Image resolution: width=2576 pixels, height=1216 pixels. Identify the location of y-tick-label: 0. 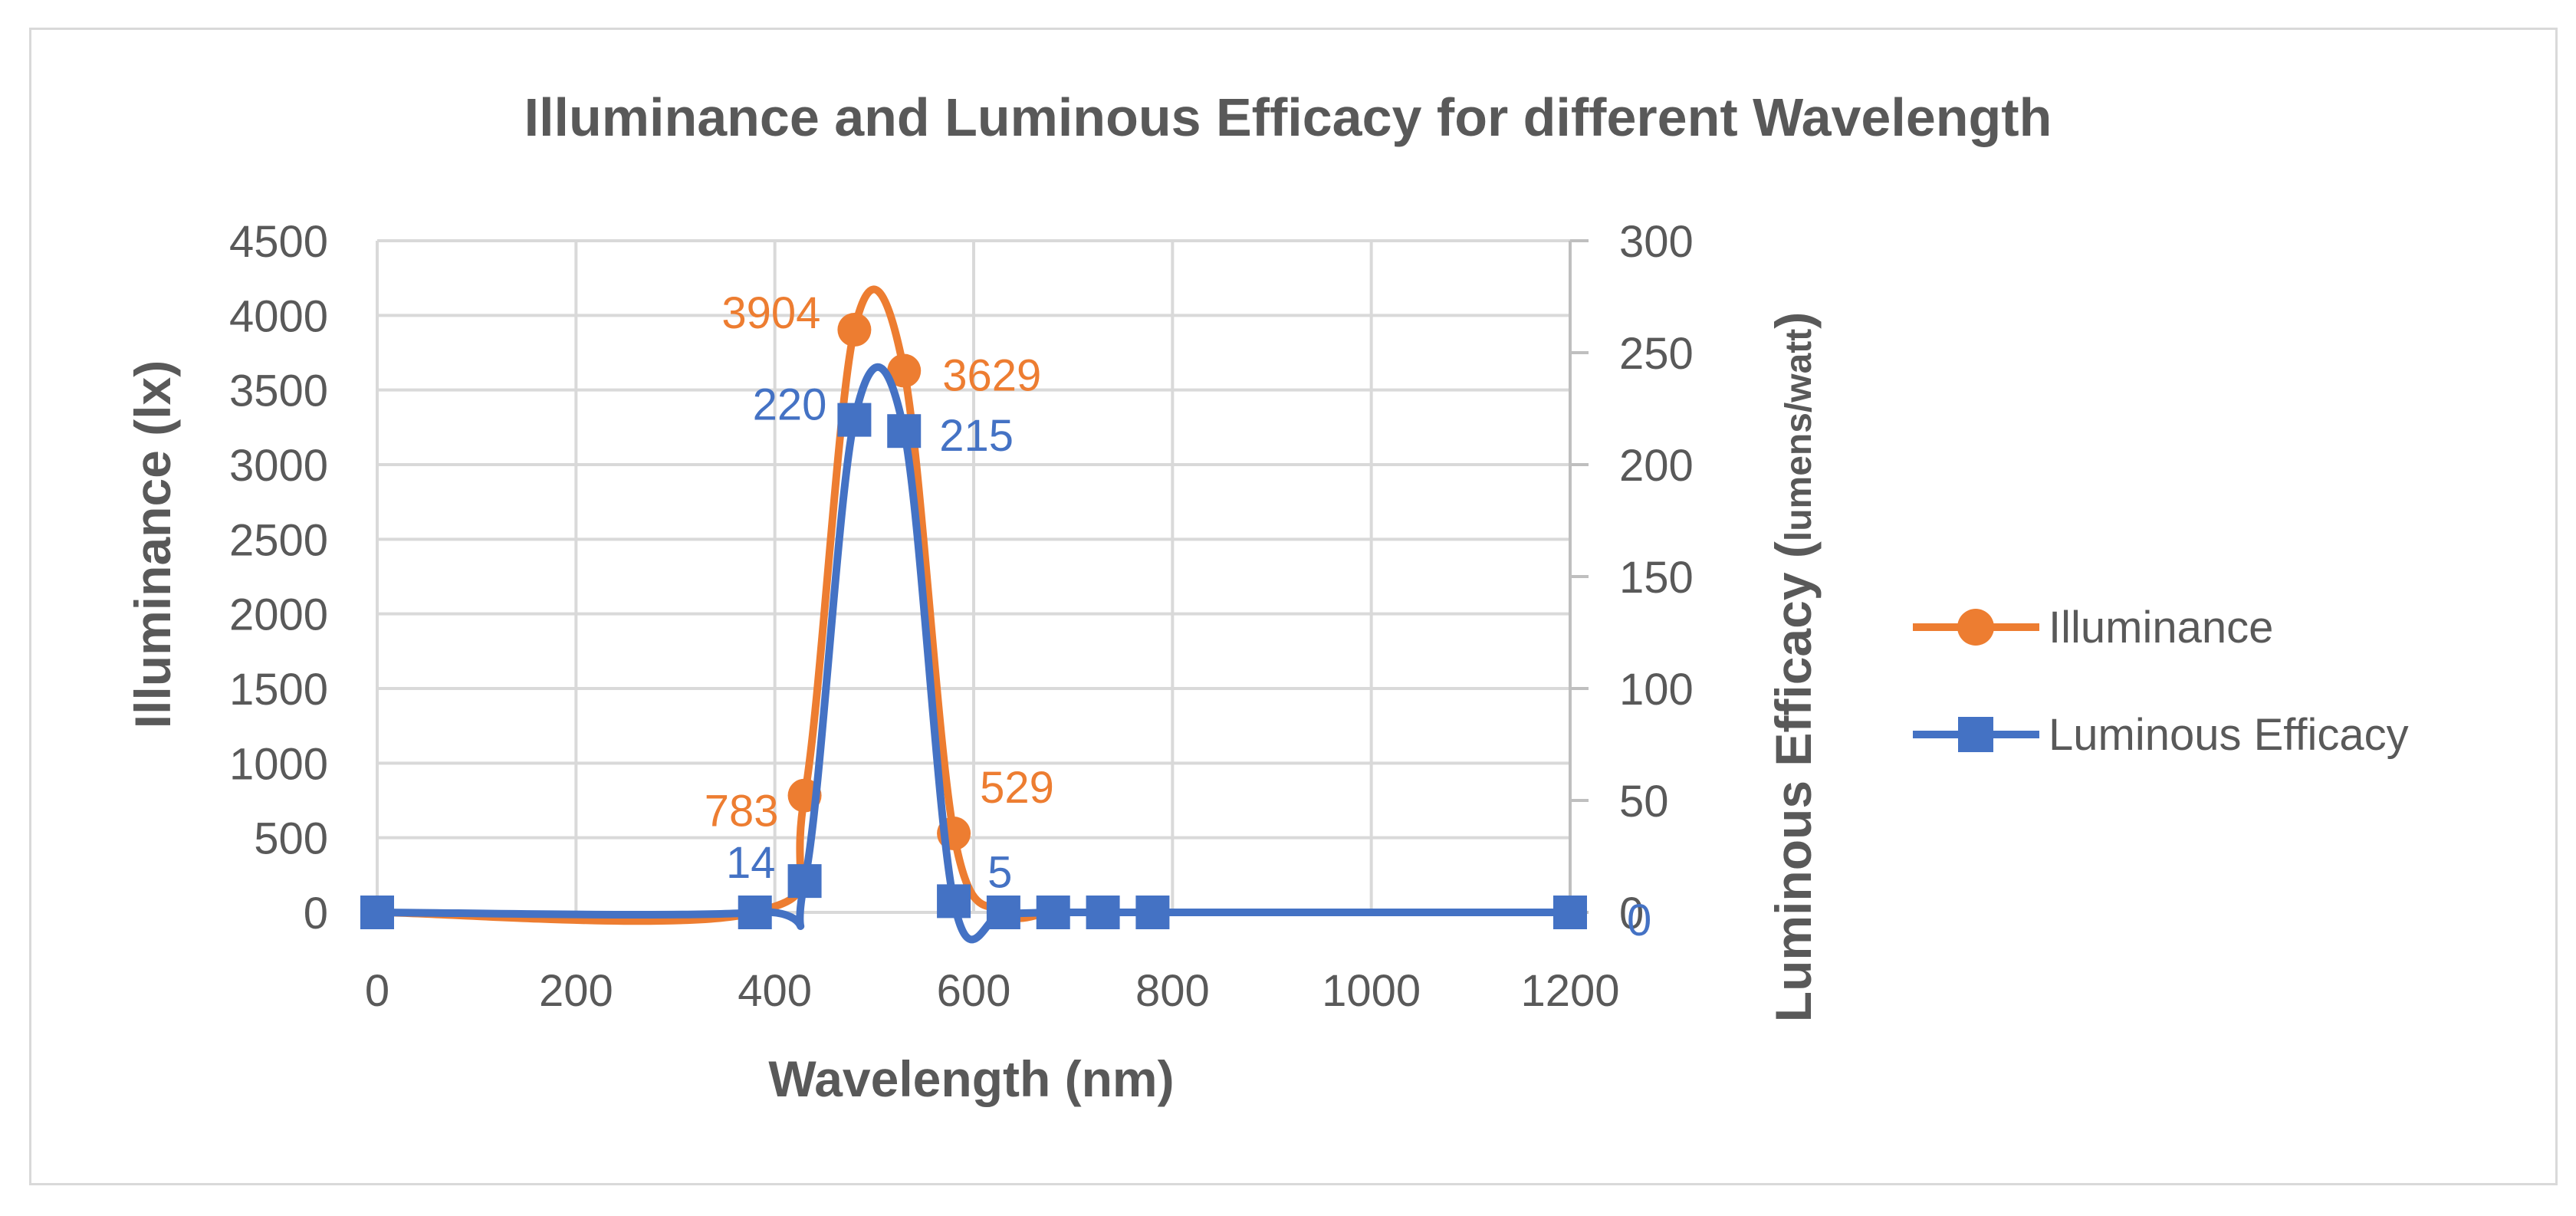
(316, 913).